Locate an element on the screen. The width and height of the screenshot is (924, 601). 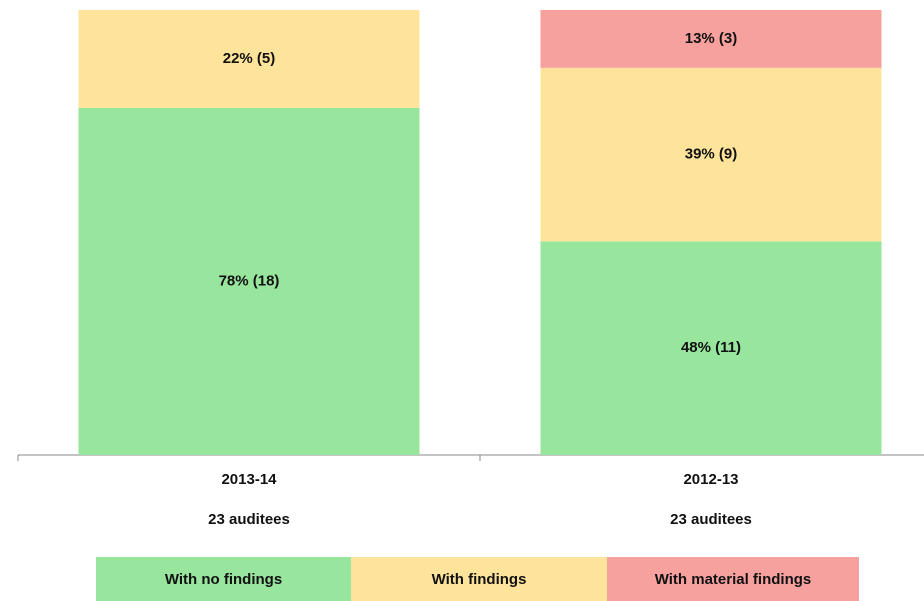
data-label: 22% (5) is located at coordinates (249, 58).